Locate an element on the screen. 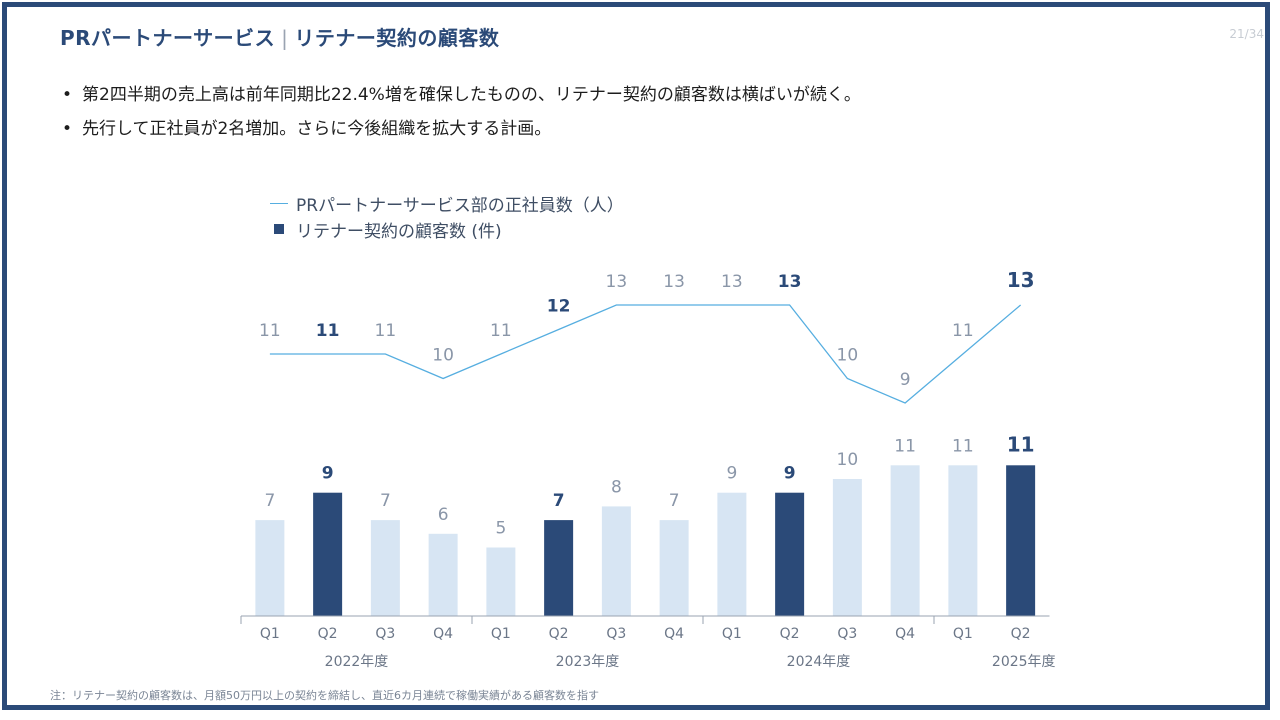 The image size is (1280, 720). legend-bar-label: リテナー契約の顧客数 (件) is located at coordinates (399, 231).